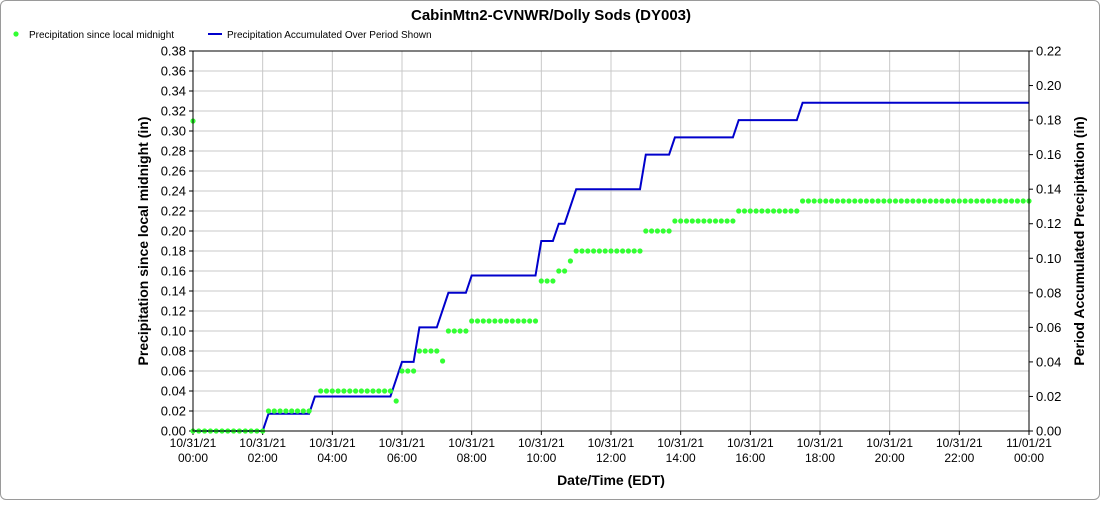 This screenshot has width=1100, height=506. What do you see at coordinates (1048, 361) in the screenshot?
I see `y2-tick-label: 0.04` at bounding box center [1048, 361].